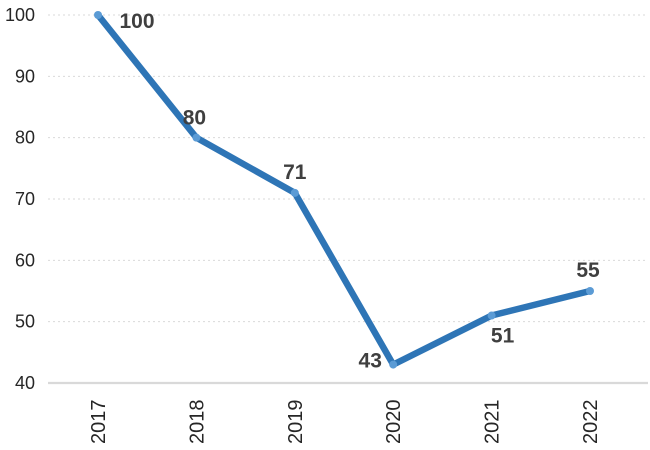 This screenshot has width=650, height=450. What do you see at coordinates (194, 118) in the screenshot?
I see `data-label-2018: 80` at bounding box center [194, 118].